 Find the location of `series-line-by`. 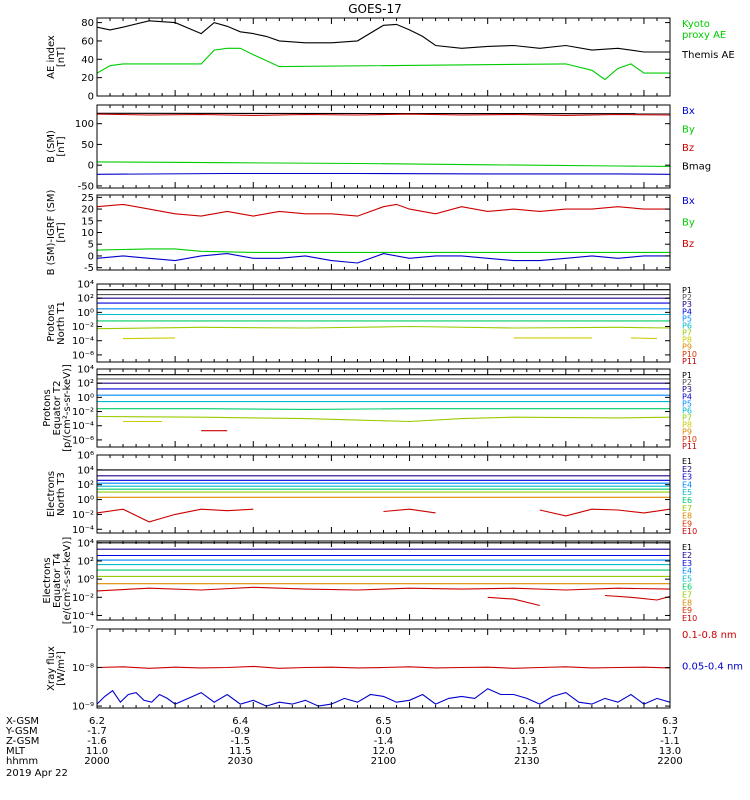

series-line-by is located at coordinates (383, 164).